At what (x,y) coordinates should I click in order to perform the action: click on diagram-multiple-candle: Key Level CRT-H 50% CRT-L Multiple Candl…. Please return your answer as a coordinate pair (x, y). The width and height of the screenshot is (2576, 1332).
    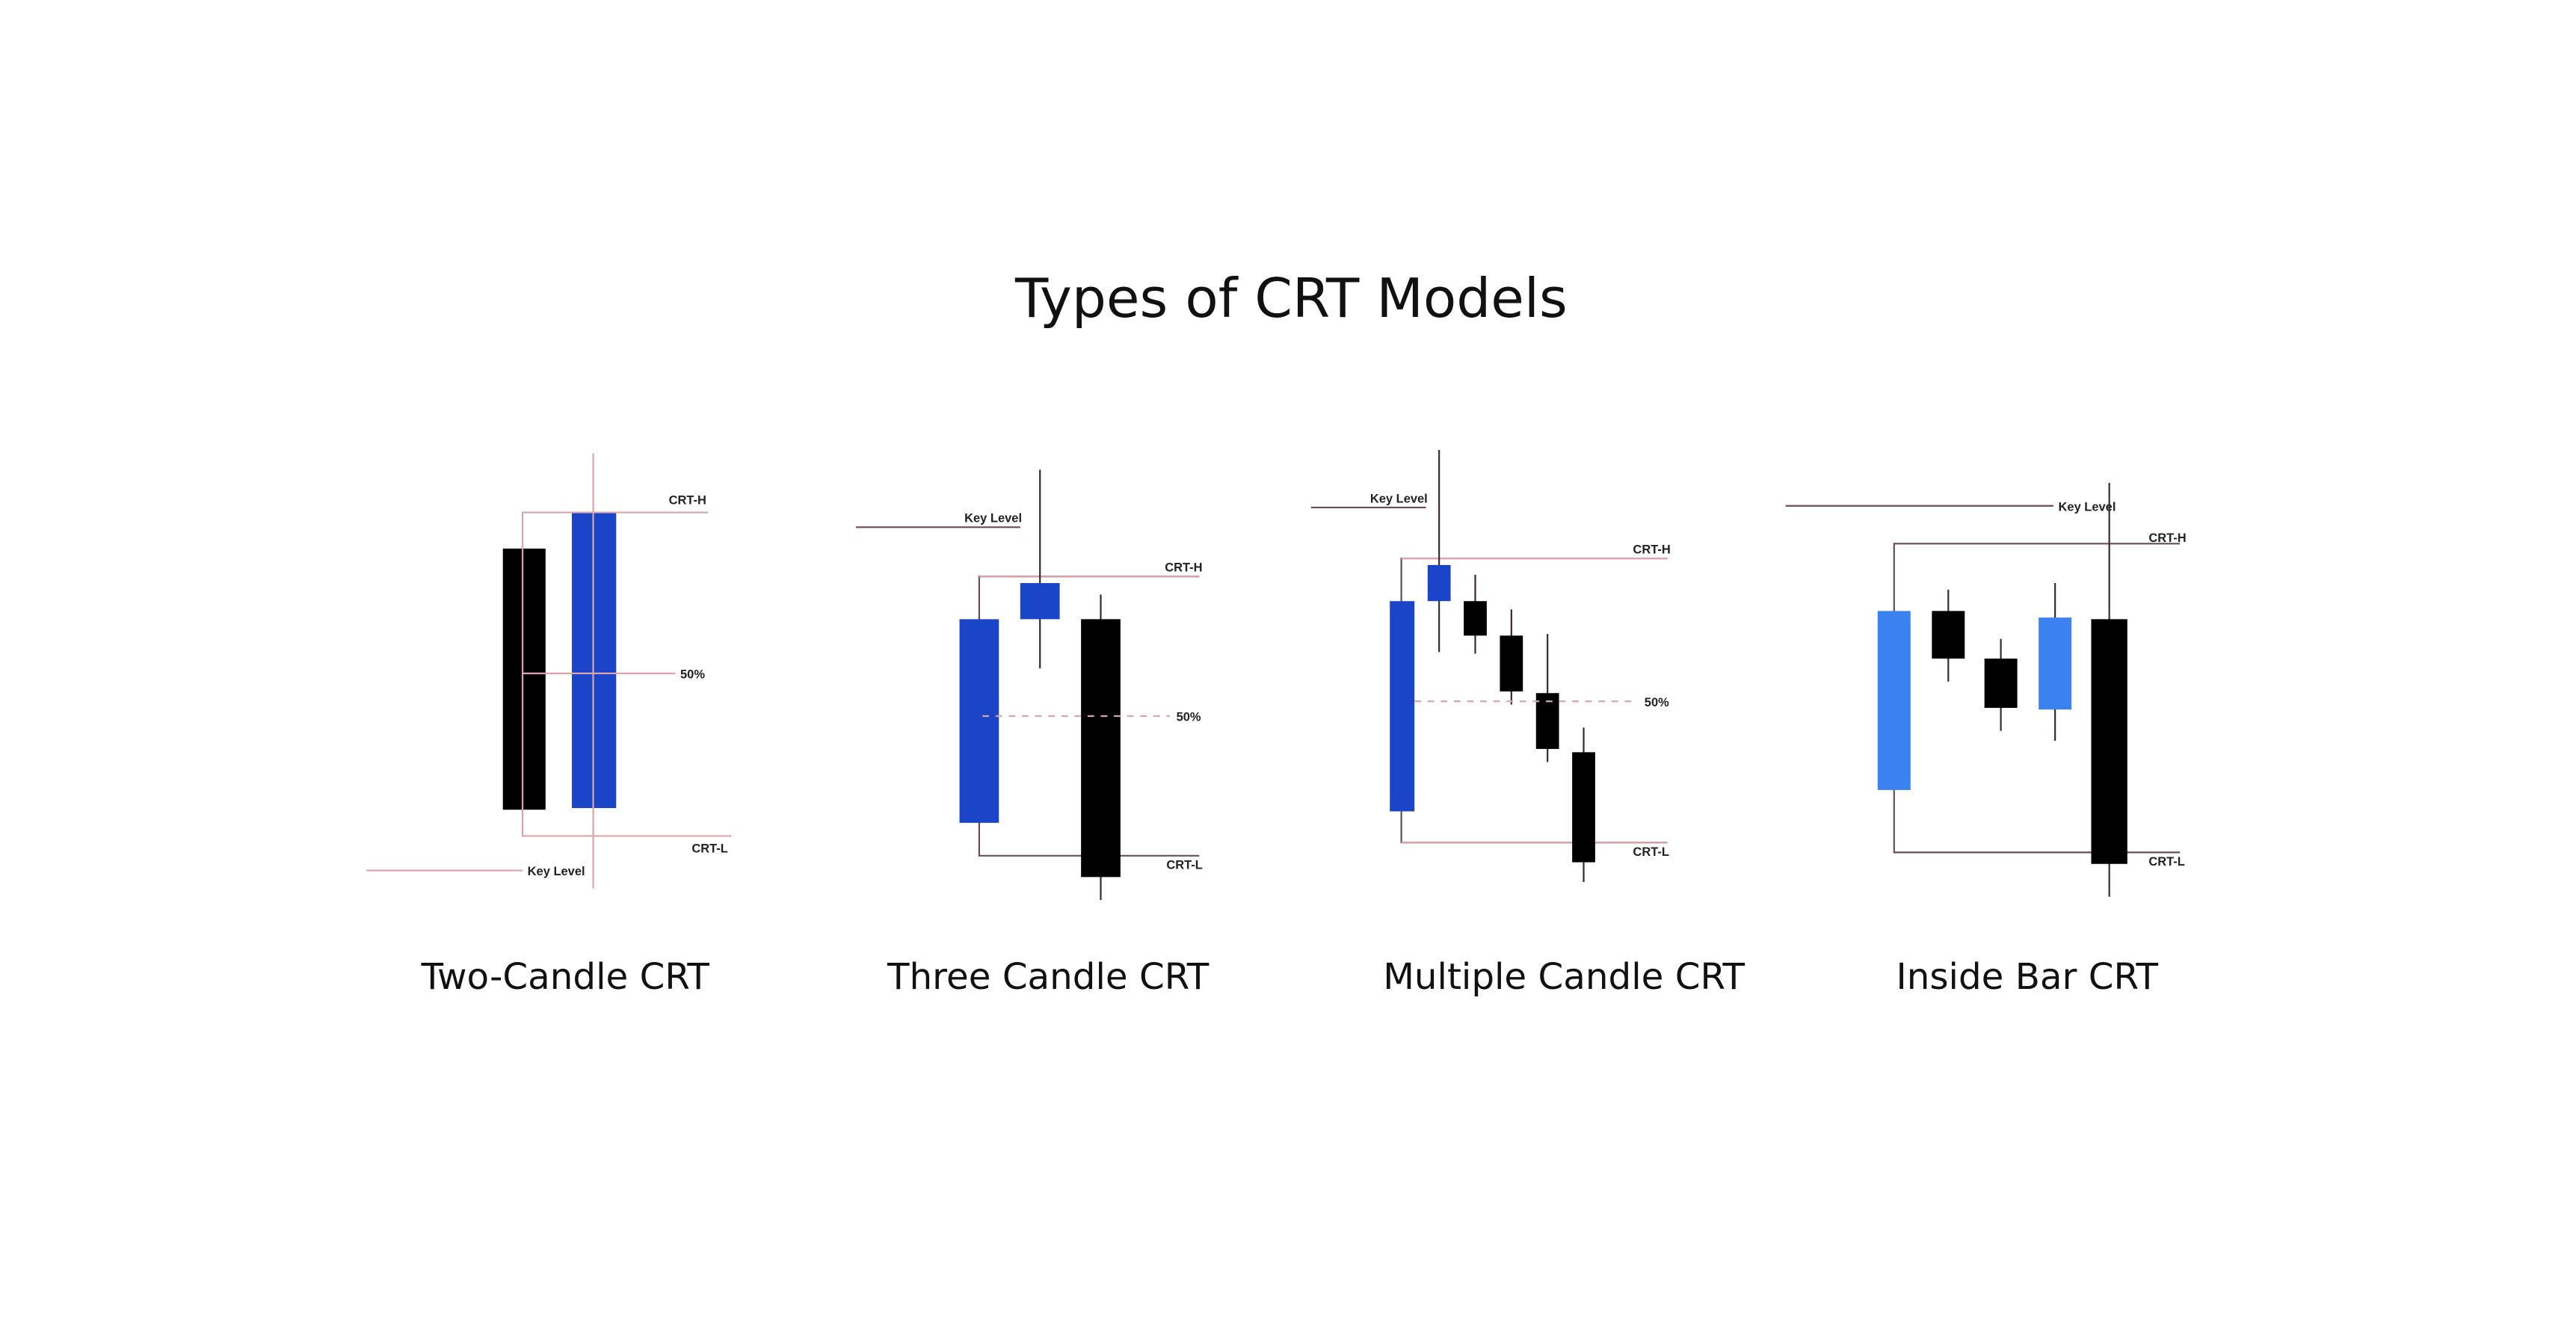
    Looking at the image, I should click on (1527, 724).